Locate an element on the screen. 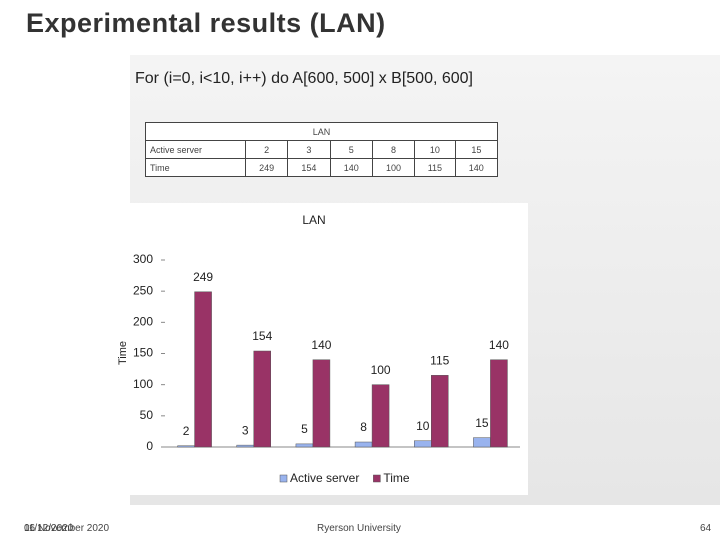  data-label: 15 is located at coordinates (482, 423).